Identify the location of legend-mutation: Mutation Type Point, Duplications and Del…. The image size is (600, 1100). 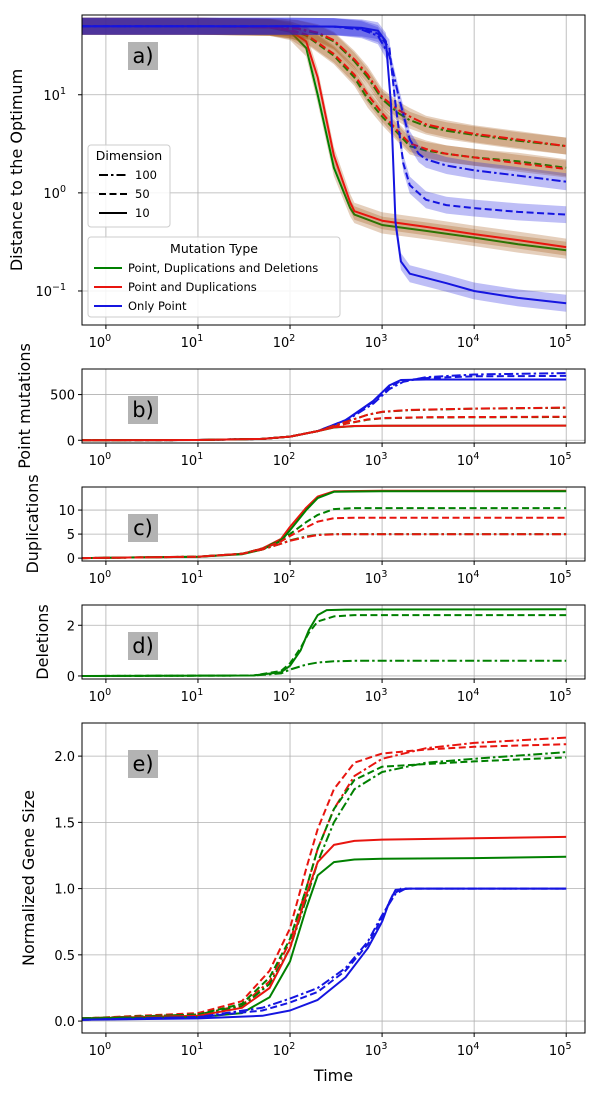
(214, 277).